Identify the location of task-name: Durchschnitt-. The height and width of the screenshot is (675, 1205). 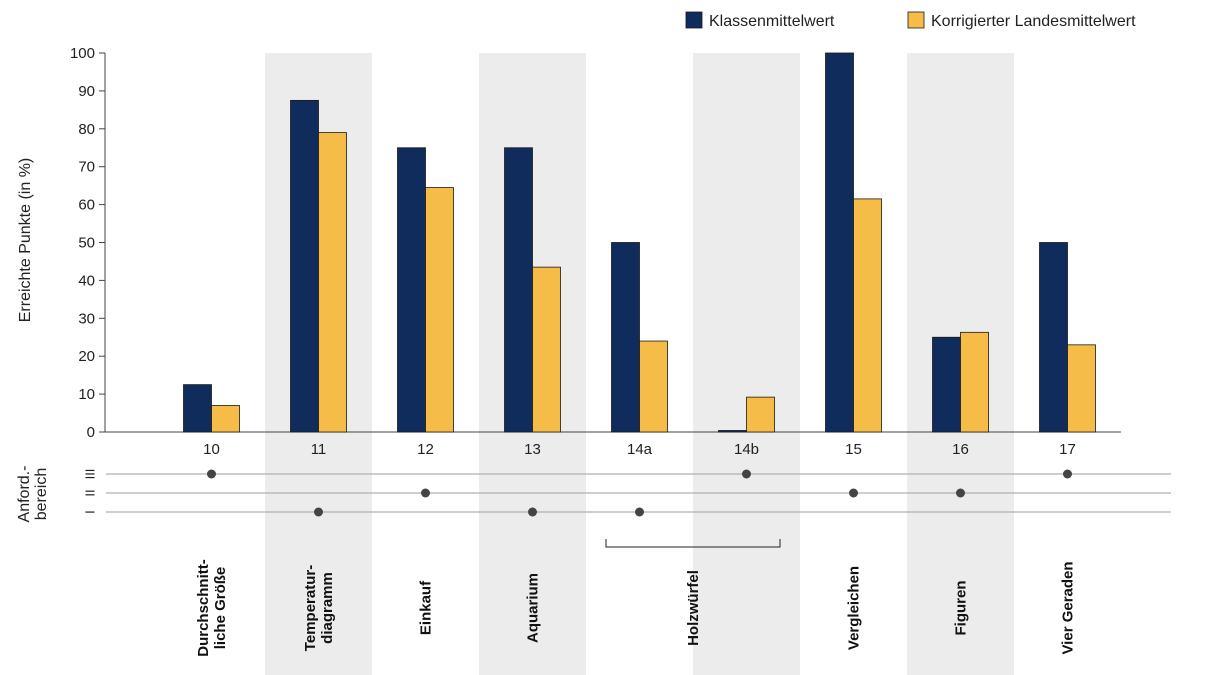
(203, 608).